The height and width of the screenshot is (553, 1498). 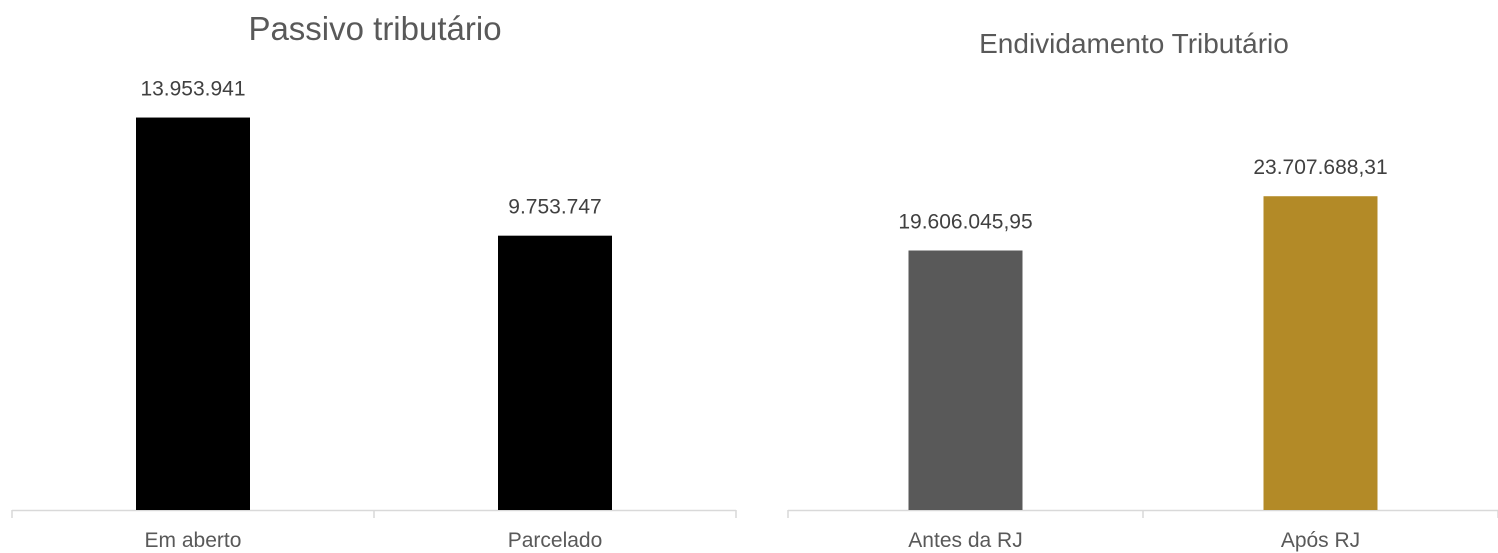 What do you see at coordinates (965, 222) in the screenshot?
I see `data-label: 19.606.045,95` at bounding box center [965, 222].